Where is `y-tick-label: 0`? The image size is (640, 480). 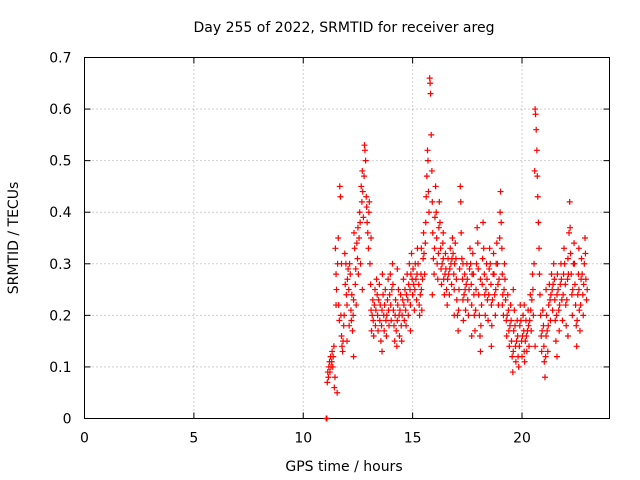 y-tick-label: 0 is located at coordinates (67, 420).